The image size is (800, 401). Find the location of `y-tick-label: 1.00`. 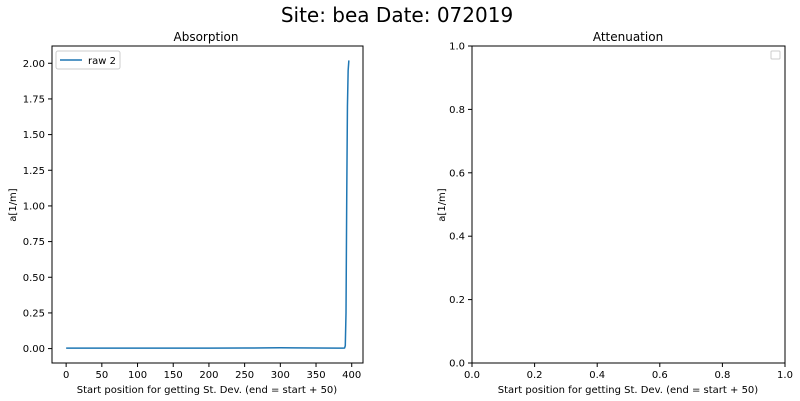

y-tick-label: 1.00 is located at coordinates (34, 206).